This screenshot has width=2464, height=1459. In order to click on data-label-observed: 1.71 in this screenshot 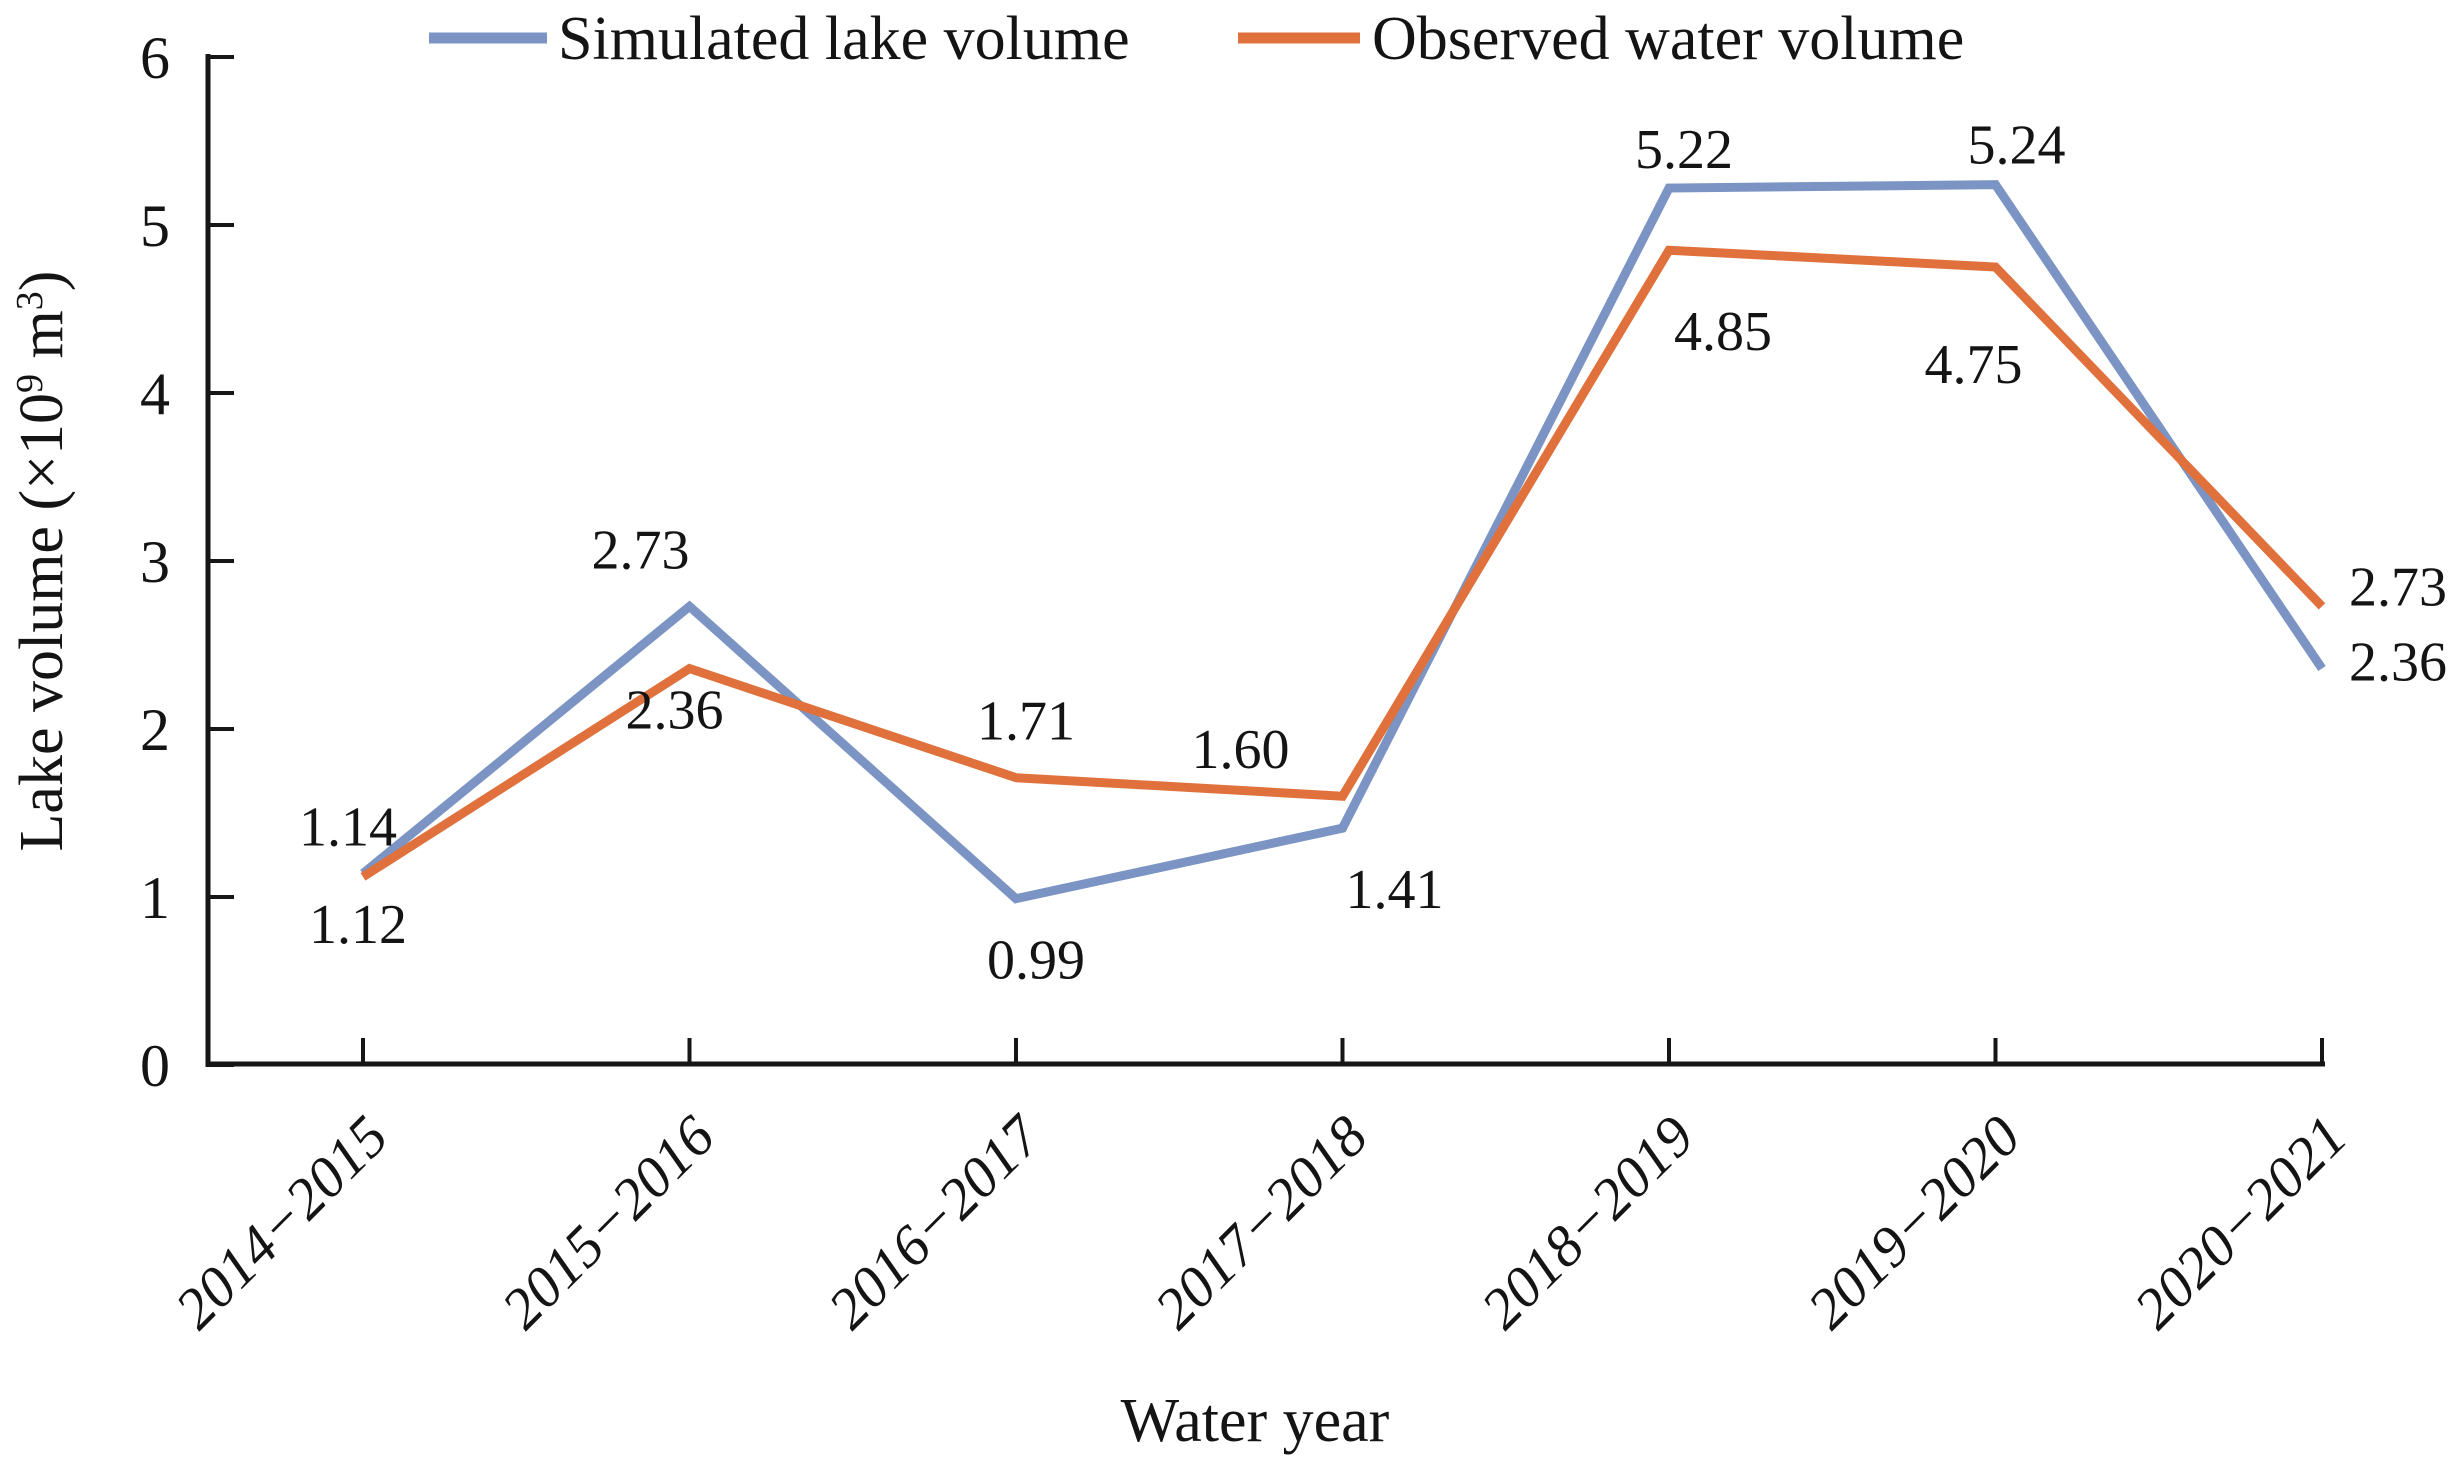, I will do `click(1026, 722)`.